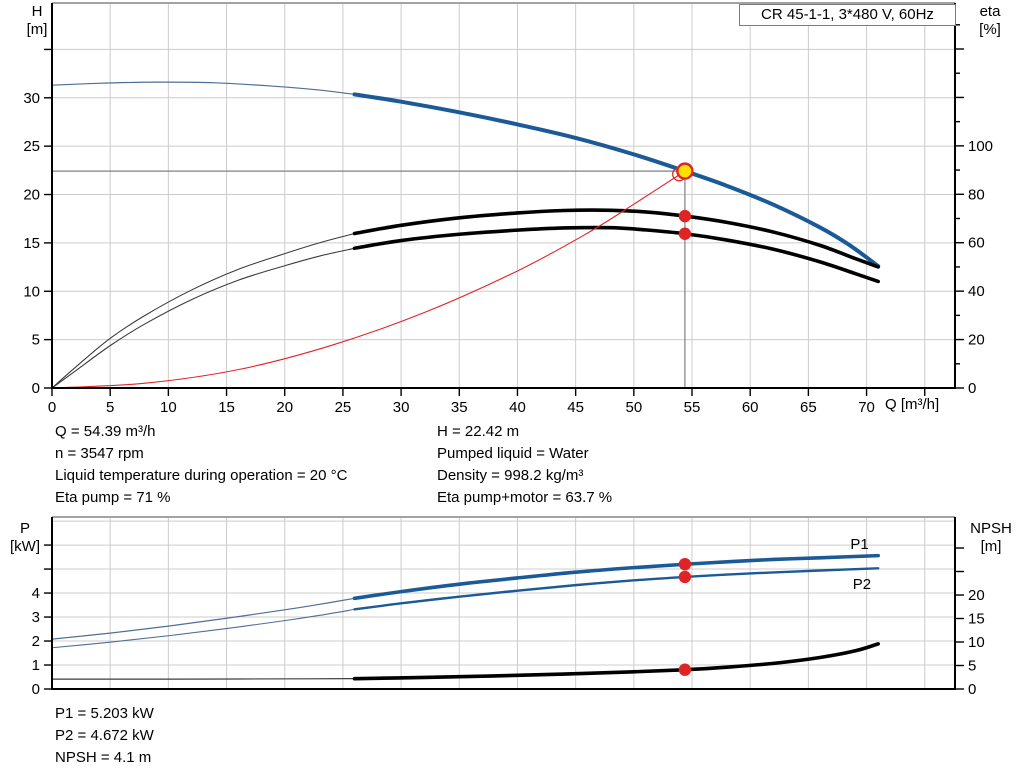  I want to click on svg-text: 4, so click(36, 593).